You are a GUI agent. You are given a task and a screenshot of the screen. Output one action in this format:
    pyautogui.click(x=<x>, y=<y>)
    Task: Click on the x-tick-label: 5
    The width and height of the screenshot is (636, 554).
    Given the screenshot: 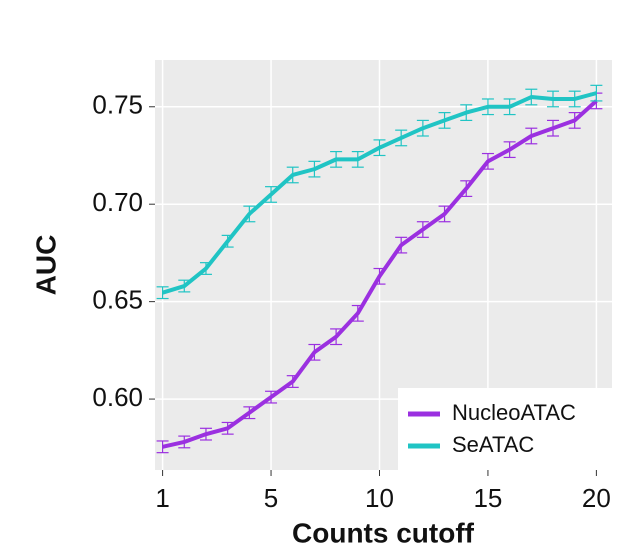 What is the action you would take?
    pyautogui.click(x=271, y=498)
    